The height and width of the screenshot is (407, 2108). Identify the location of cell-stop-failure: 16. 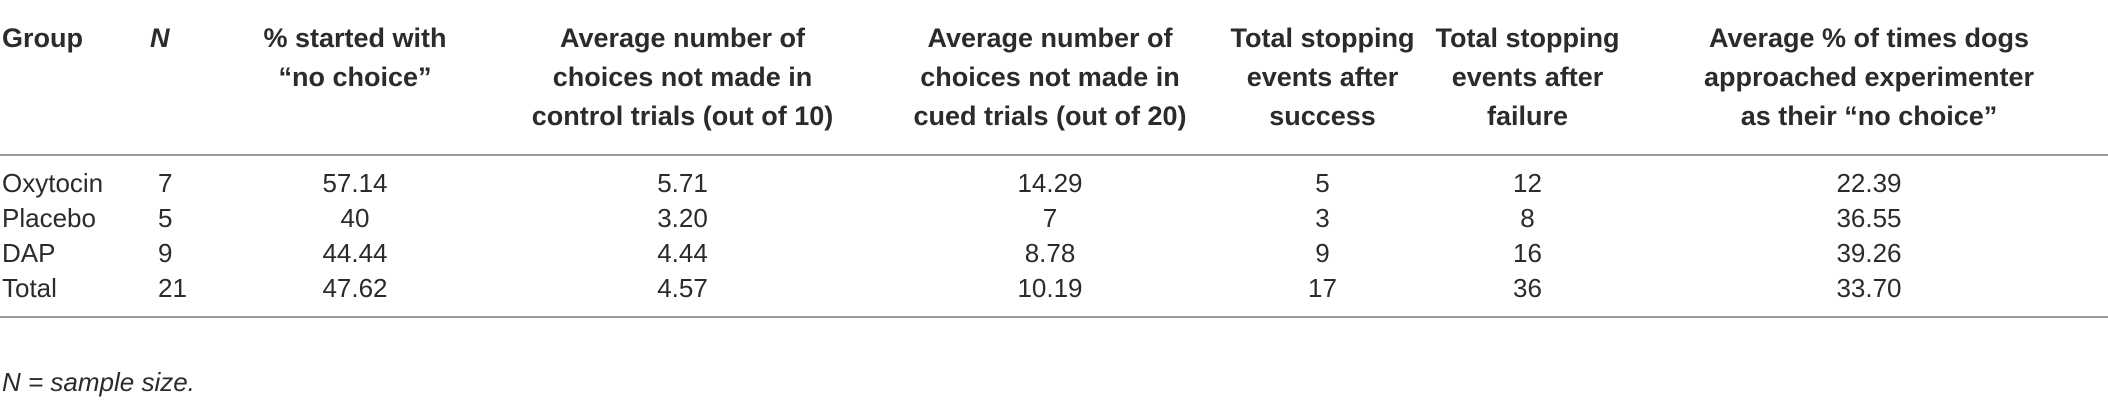
(1527, 253).